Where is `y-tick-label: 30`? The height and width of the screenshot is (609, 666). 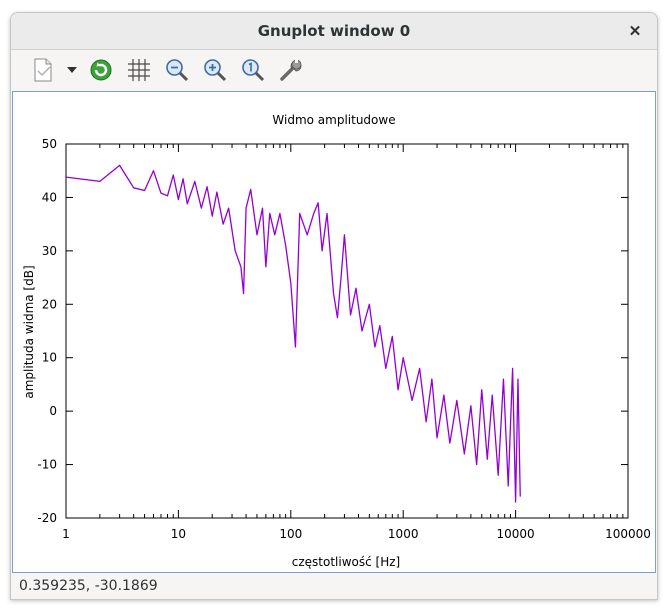 y-tick-label: 30 is located at coordinates (49, 251).